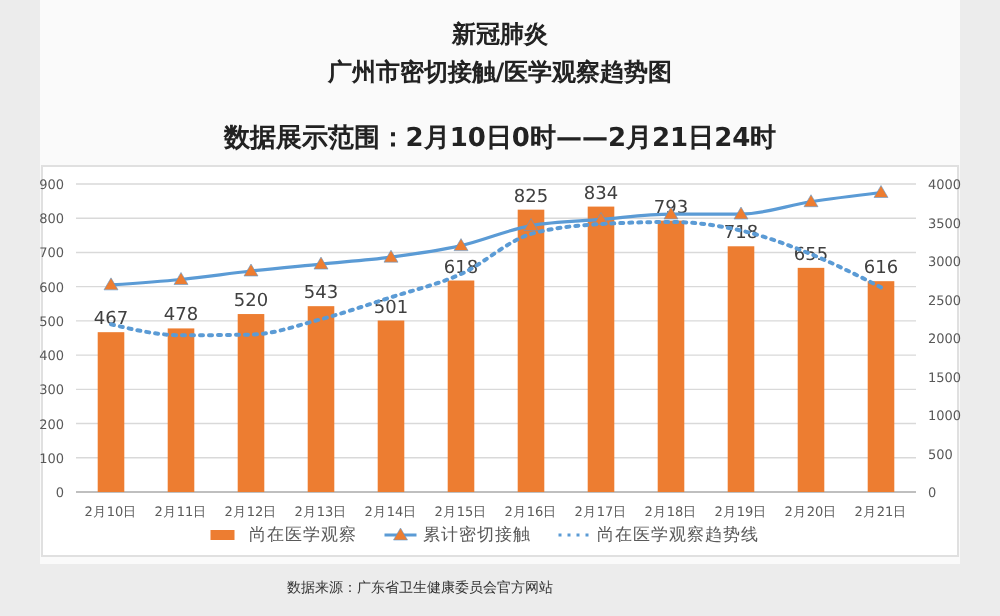 This screenshot has height=616, width=1000. Describe the element at coordinates (500, 34) in the screenshot. I see `chart-title: 新冠肺炎` at that location.